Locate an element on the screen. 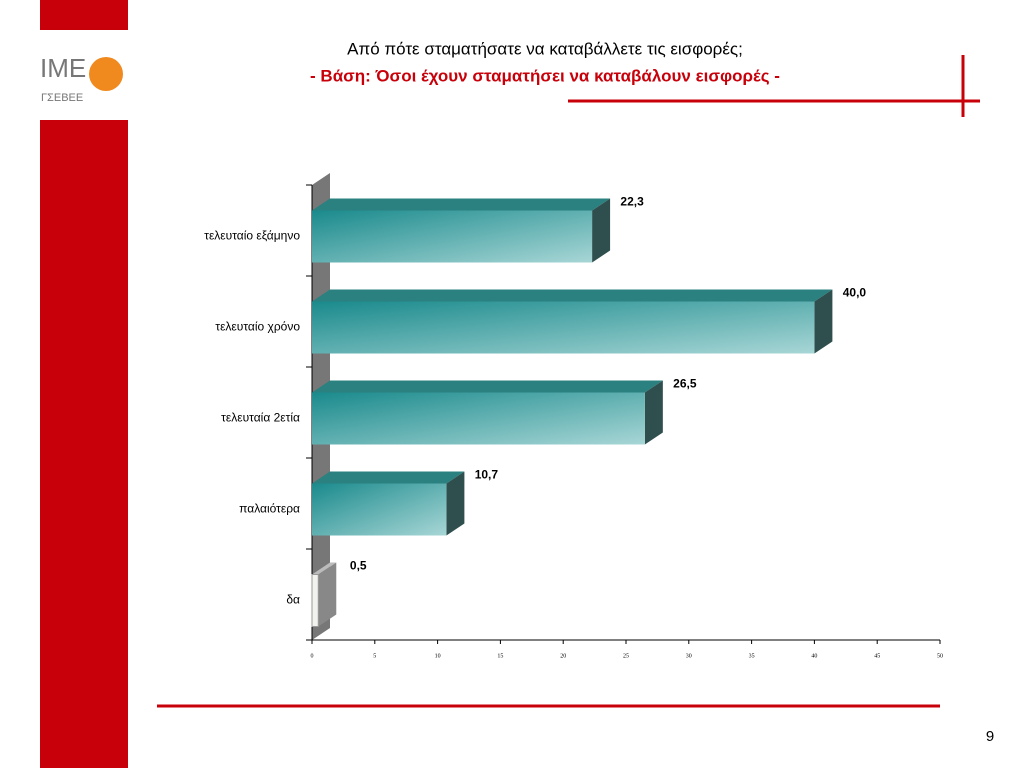 The image size is (1024, 768). category-label: τελευταίο χρόνο is located at coordinates (257, 327).